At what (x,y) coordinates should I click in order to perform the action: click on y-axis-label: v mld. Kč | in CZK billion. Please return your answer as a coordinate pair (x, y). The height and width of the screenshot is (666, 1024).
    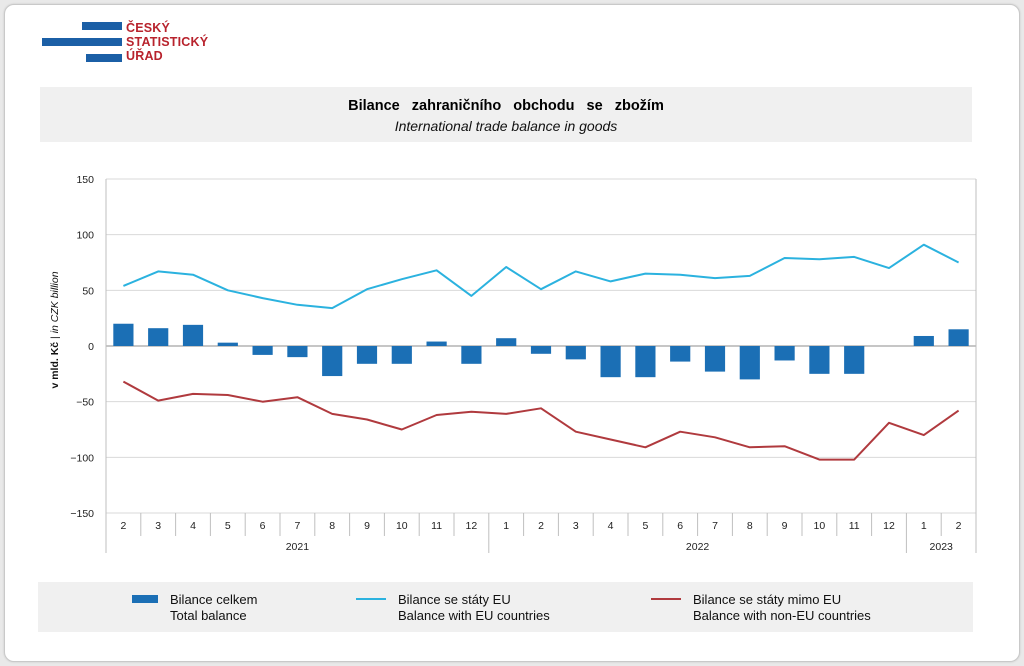
    Looking at the image, I should click on (55, 329).